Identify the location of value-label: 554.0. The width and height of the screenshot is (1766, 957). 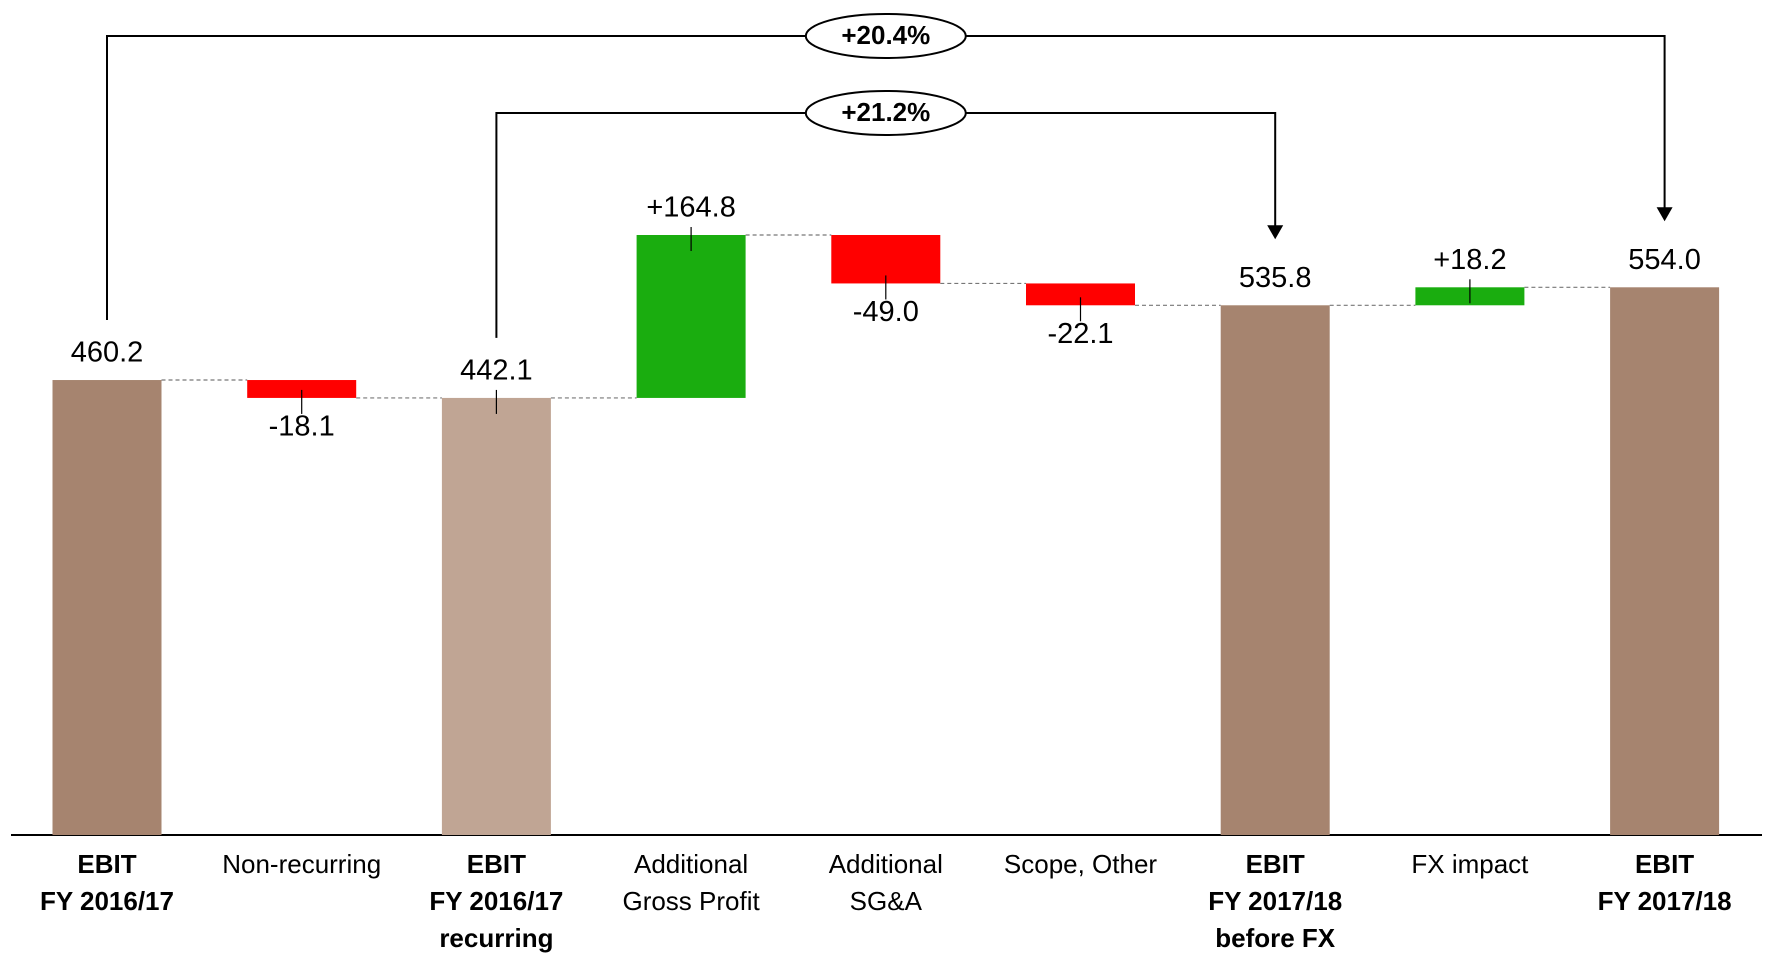
(1664, 260).